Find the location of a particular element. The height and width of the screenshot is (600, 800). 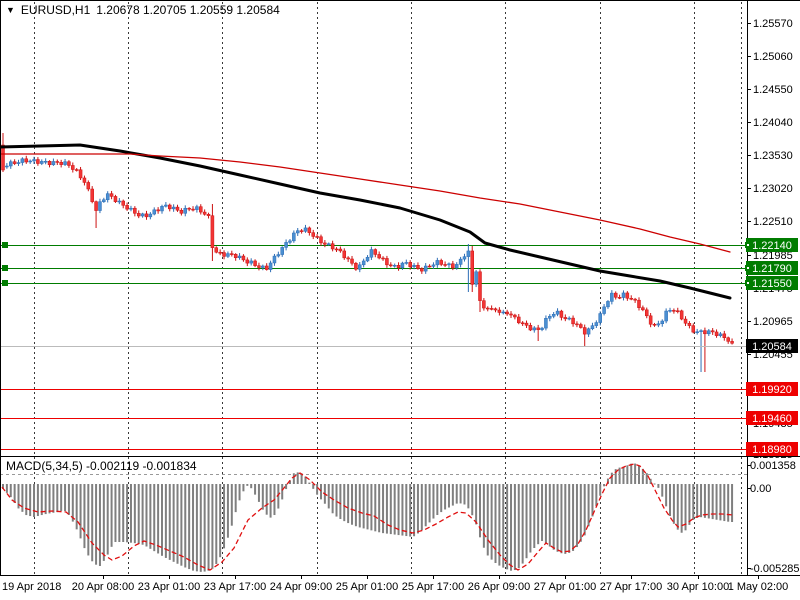

current-price-label-text: 1.20584 is located at coordinates (772, 347).